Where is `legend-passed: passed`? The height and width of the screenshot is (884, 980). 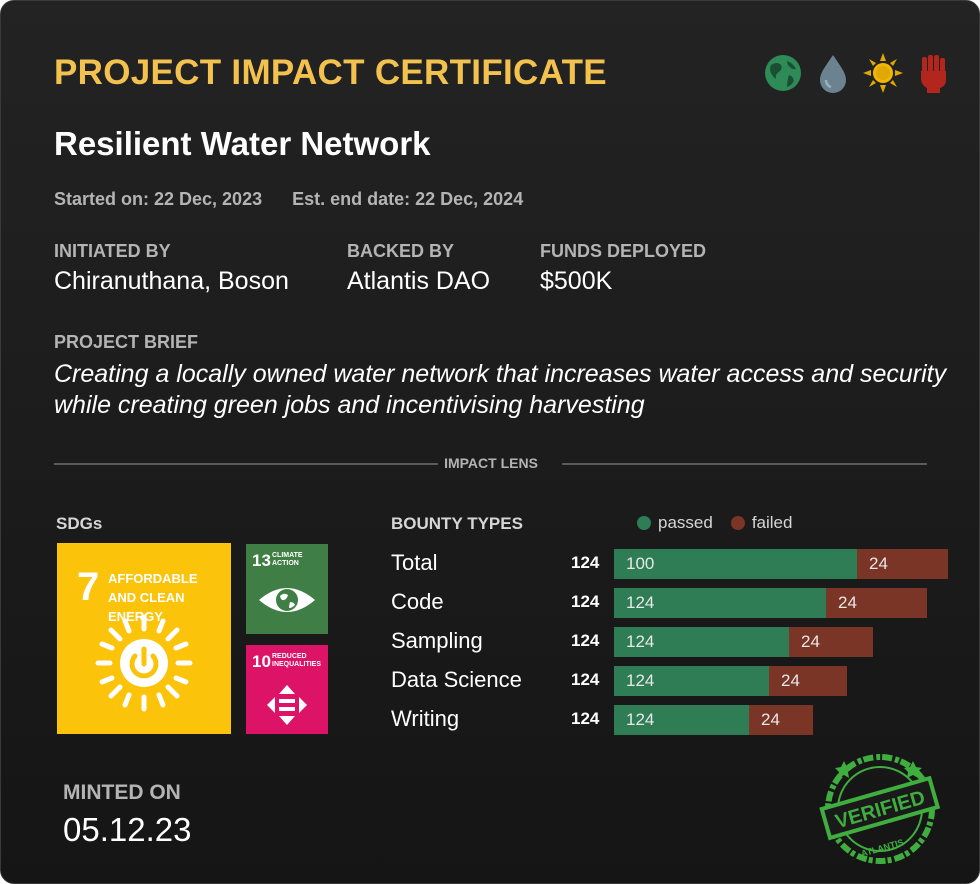 legend-passed: passed is located at coordinates (675, 523).